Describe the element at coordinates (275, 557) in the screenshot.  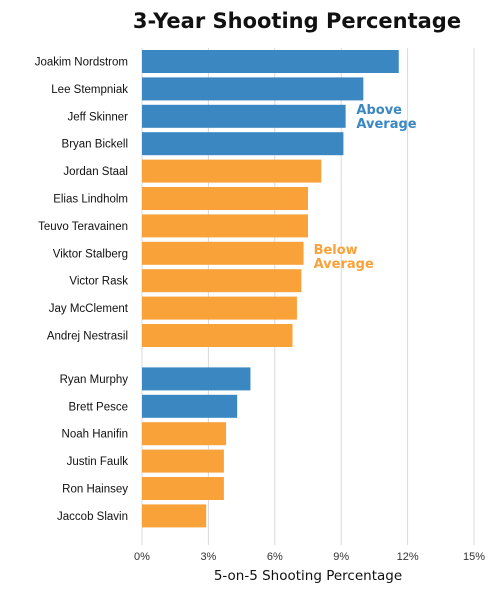
I see `x-tick-label: 6%` at that location.